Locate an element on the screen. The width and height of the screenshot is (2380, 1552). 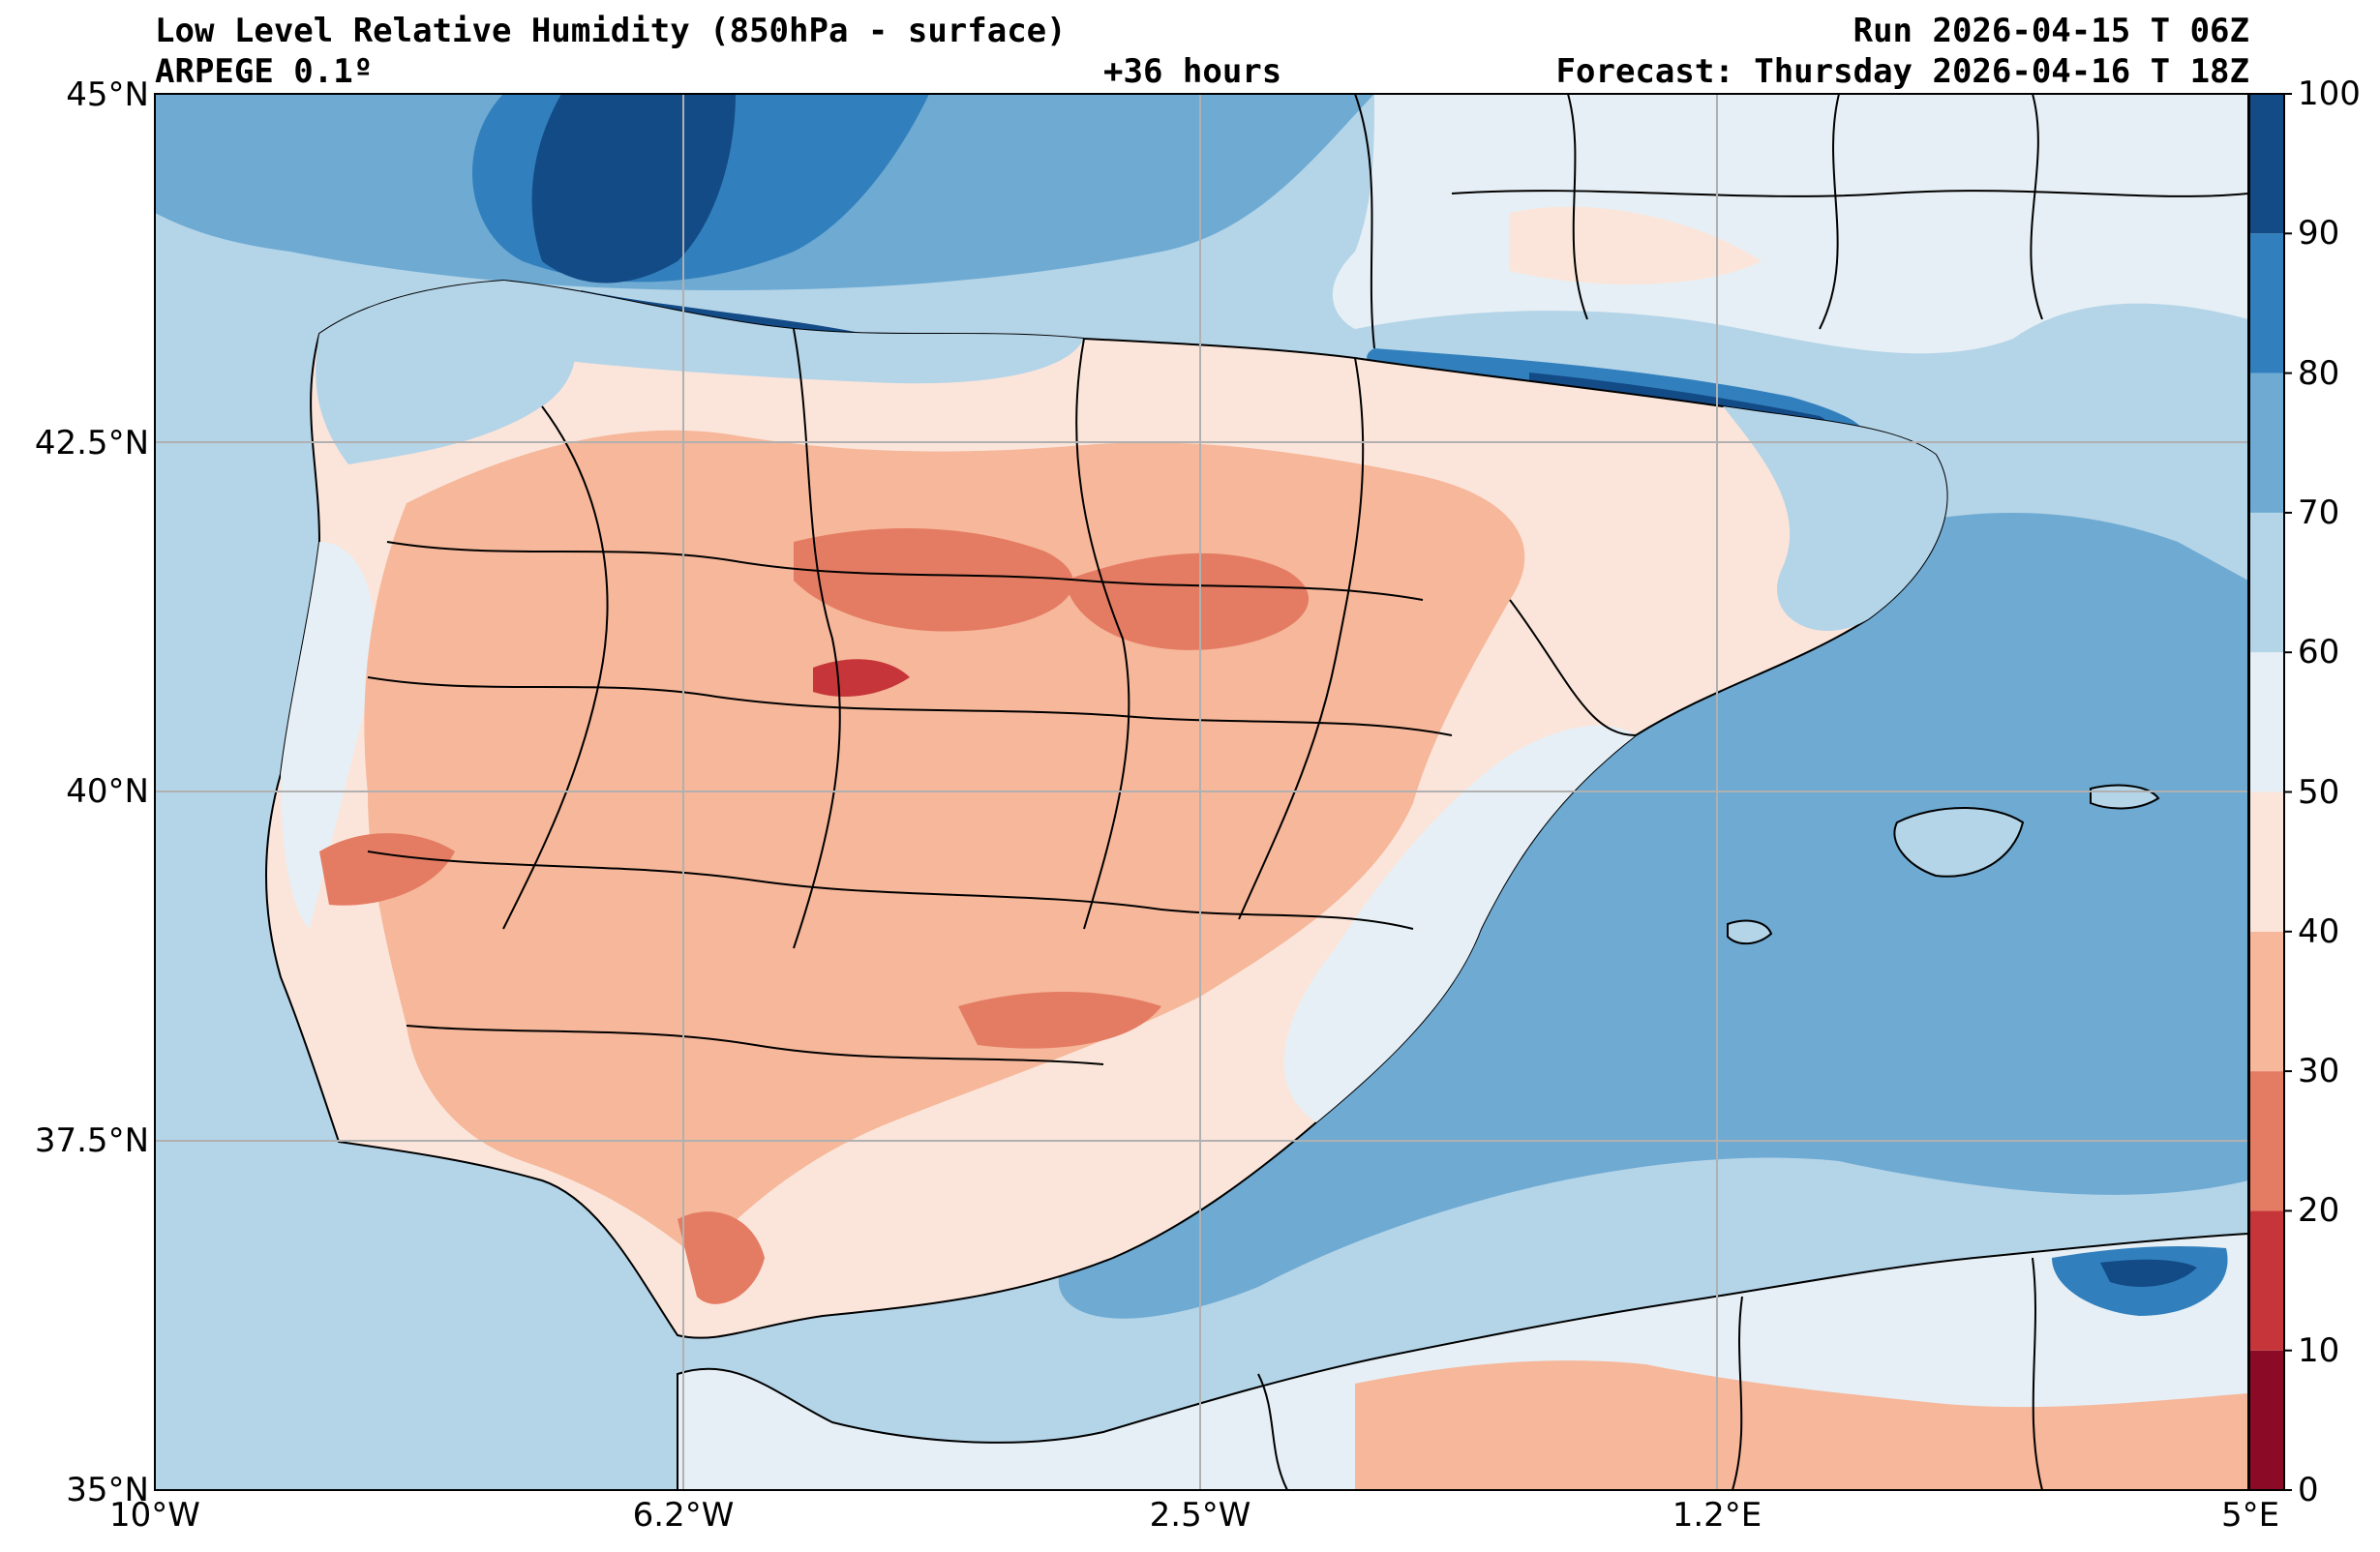
model-label: ARPEGE 0.1º is located at coordinates (264, 72).